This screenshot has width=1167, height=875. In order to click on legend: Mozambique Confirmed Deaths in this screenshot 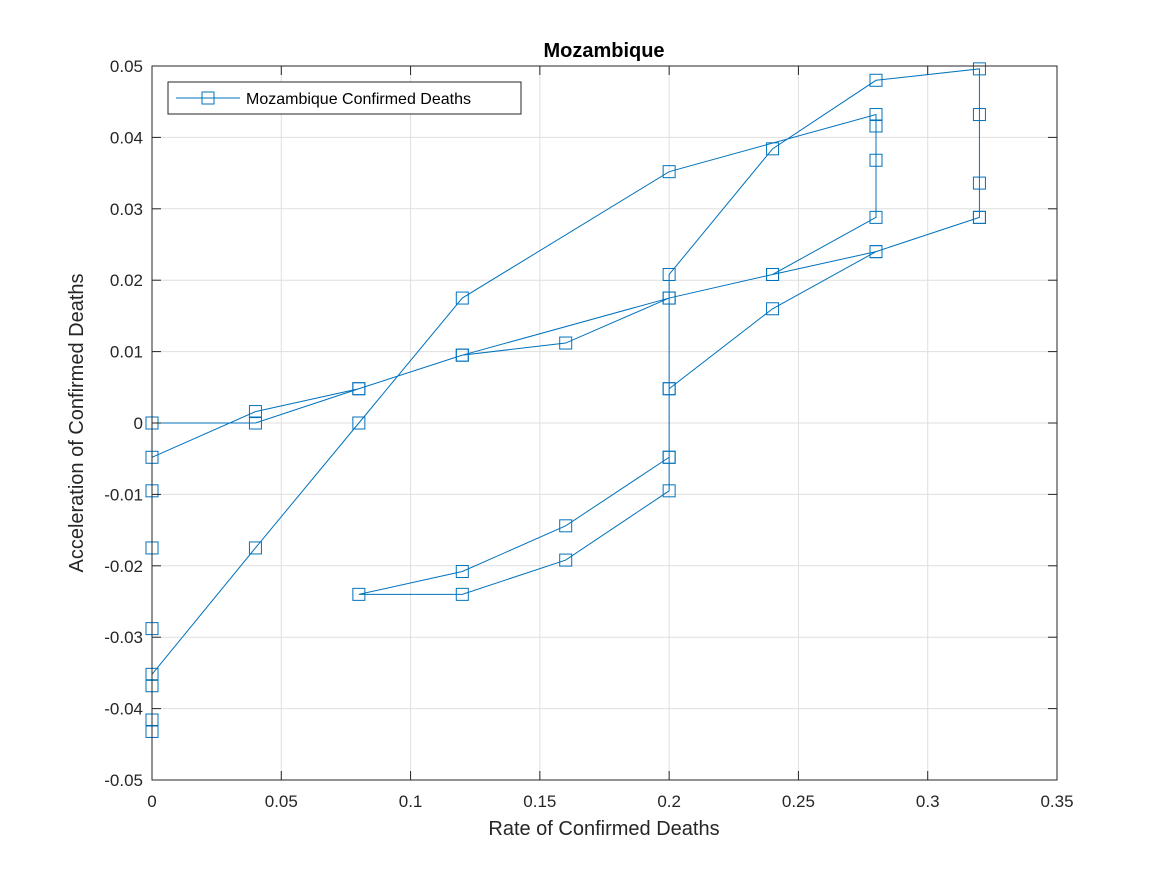, I will do `click(344, 98)`.